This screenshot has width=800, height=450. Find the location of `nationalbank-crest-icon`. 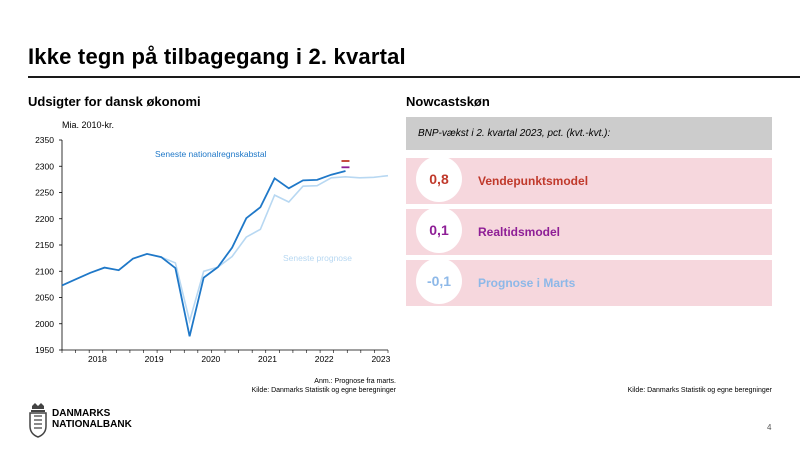

nationalbank-crest-icon is located at coordinates (38, 420).